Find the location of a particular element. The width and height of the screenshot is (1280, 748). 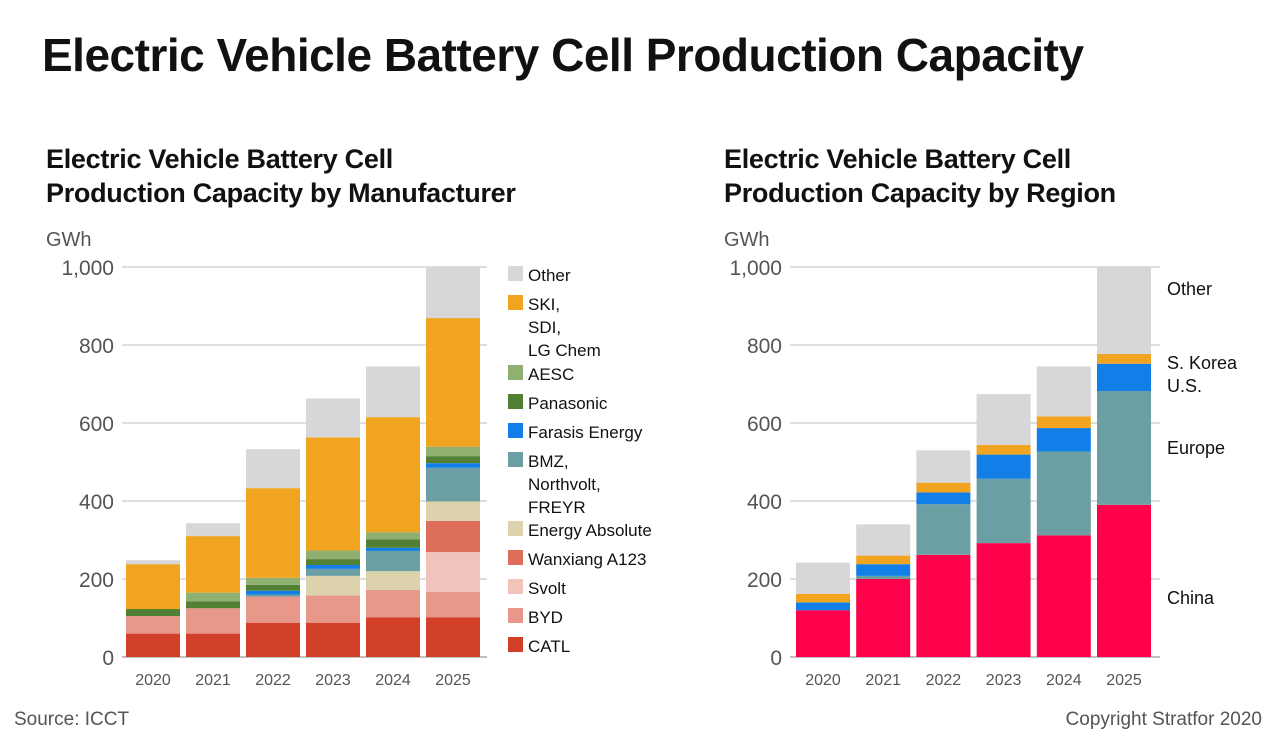

manufacturer-legend-label: BYD is located at coordinates (545, 617).